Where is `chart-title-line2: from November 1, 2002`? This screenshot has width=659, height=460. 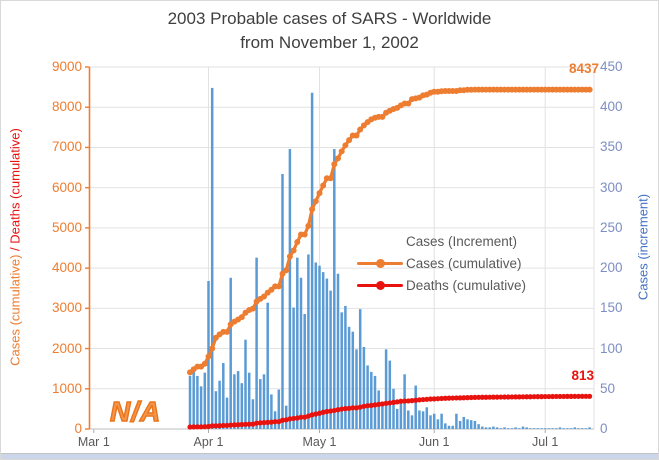 chart-title-line2: from November 1, 2002 is located at coordinates (329, 42).